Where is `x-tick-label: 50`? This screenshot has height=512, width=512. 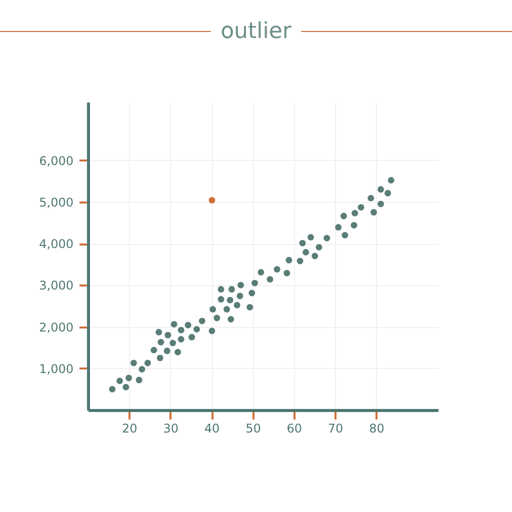
x-tick-label: 50 is located at coordinates (253, 429).